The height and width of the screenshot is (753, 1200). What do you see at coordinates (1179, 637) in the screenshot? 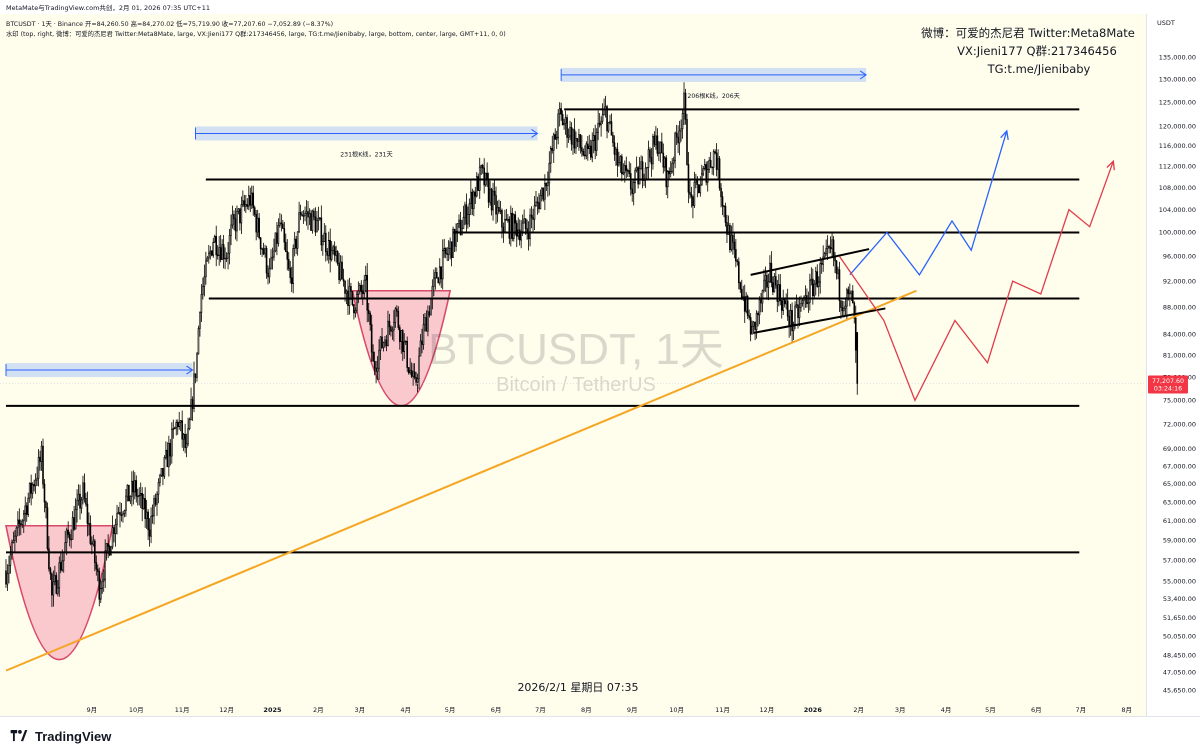
I see `price-tick-label: 50,050.00` at bounding box center [1179, 637].